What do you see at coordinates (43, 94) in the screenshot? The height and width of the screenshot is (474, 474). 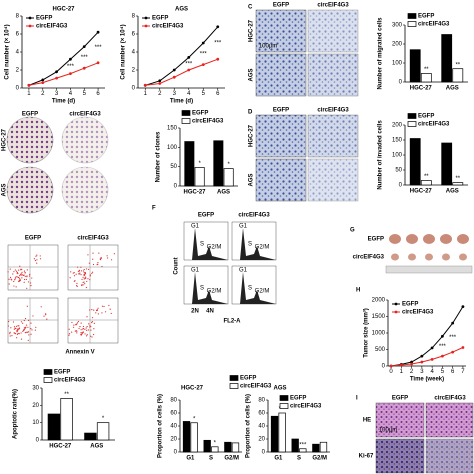 I see `x-tick-label: 2` at bounding box center [43, 94].